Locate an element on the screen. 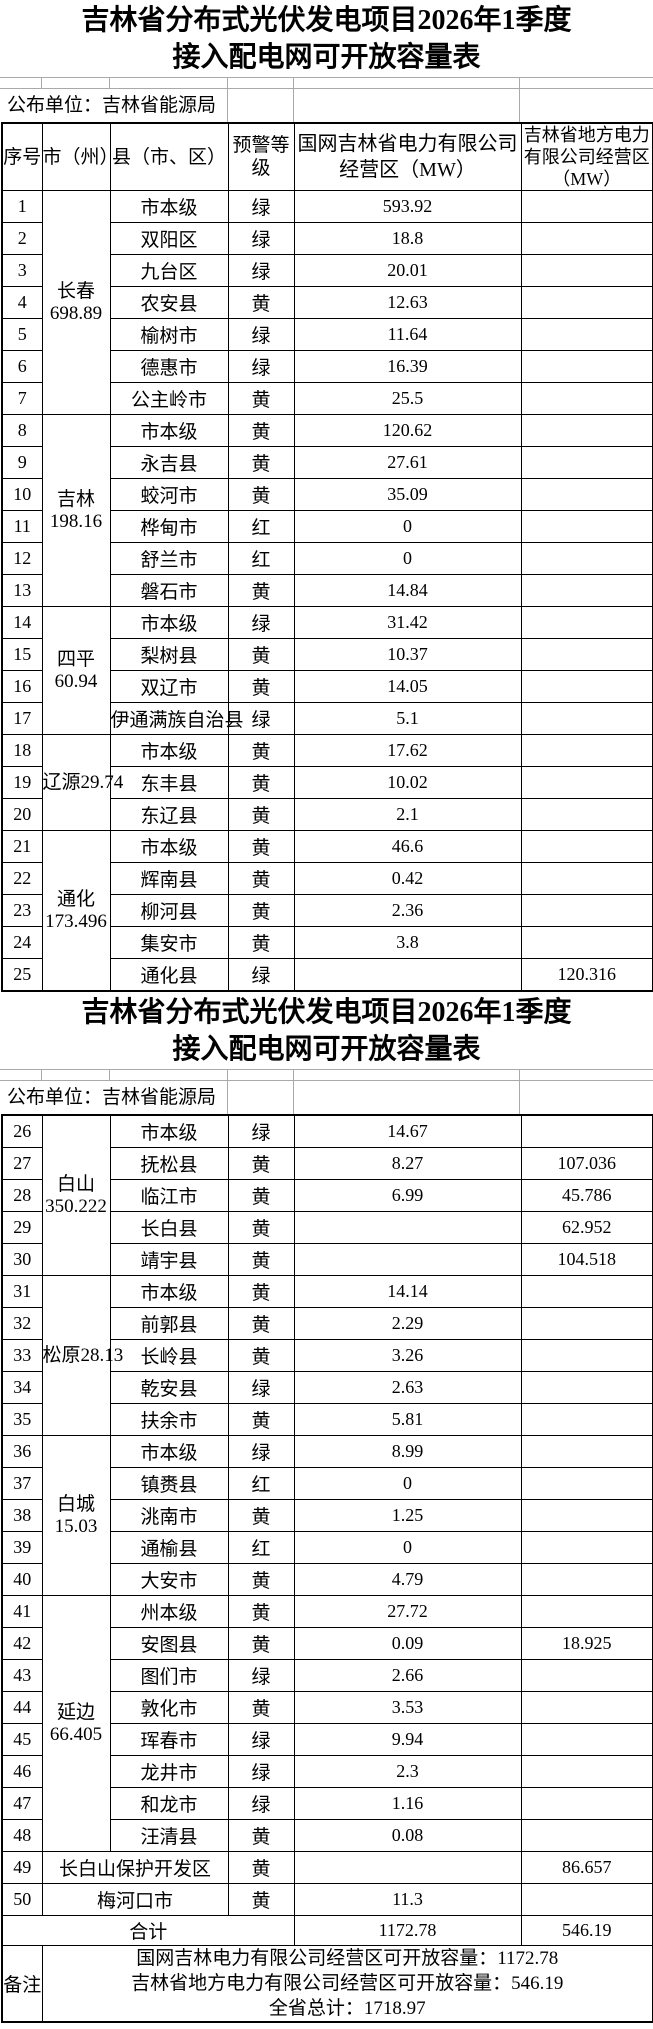 The image size is (653, 2029). table-row: 14 四平 60.94 市本级绿 31.42 is located at coordinates (327, 670).